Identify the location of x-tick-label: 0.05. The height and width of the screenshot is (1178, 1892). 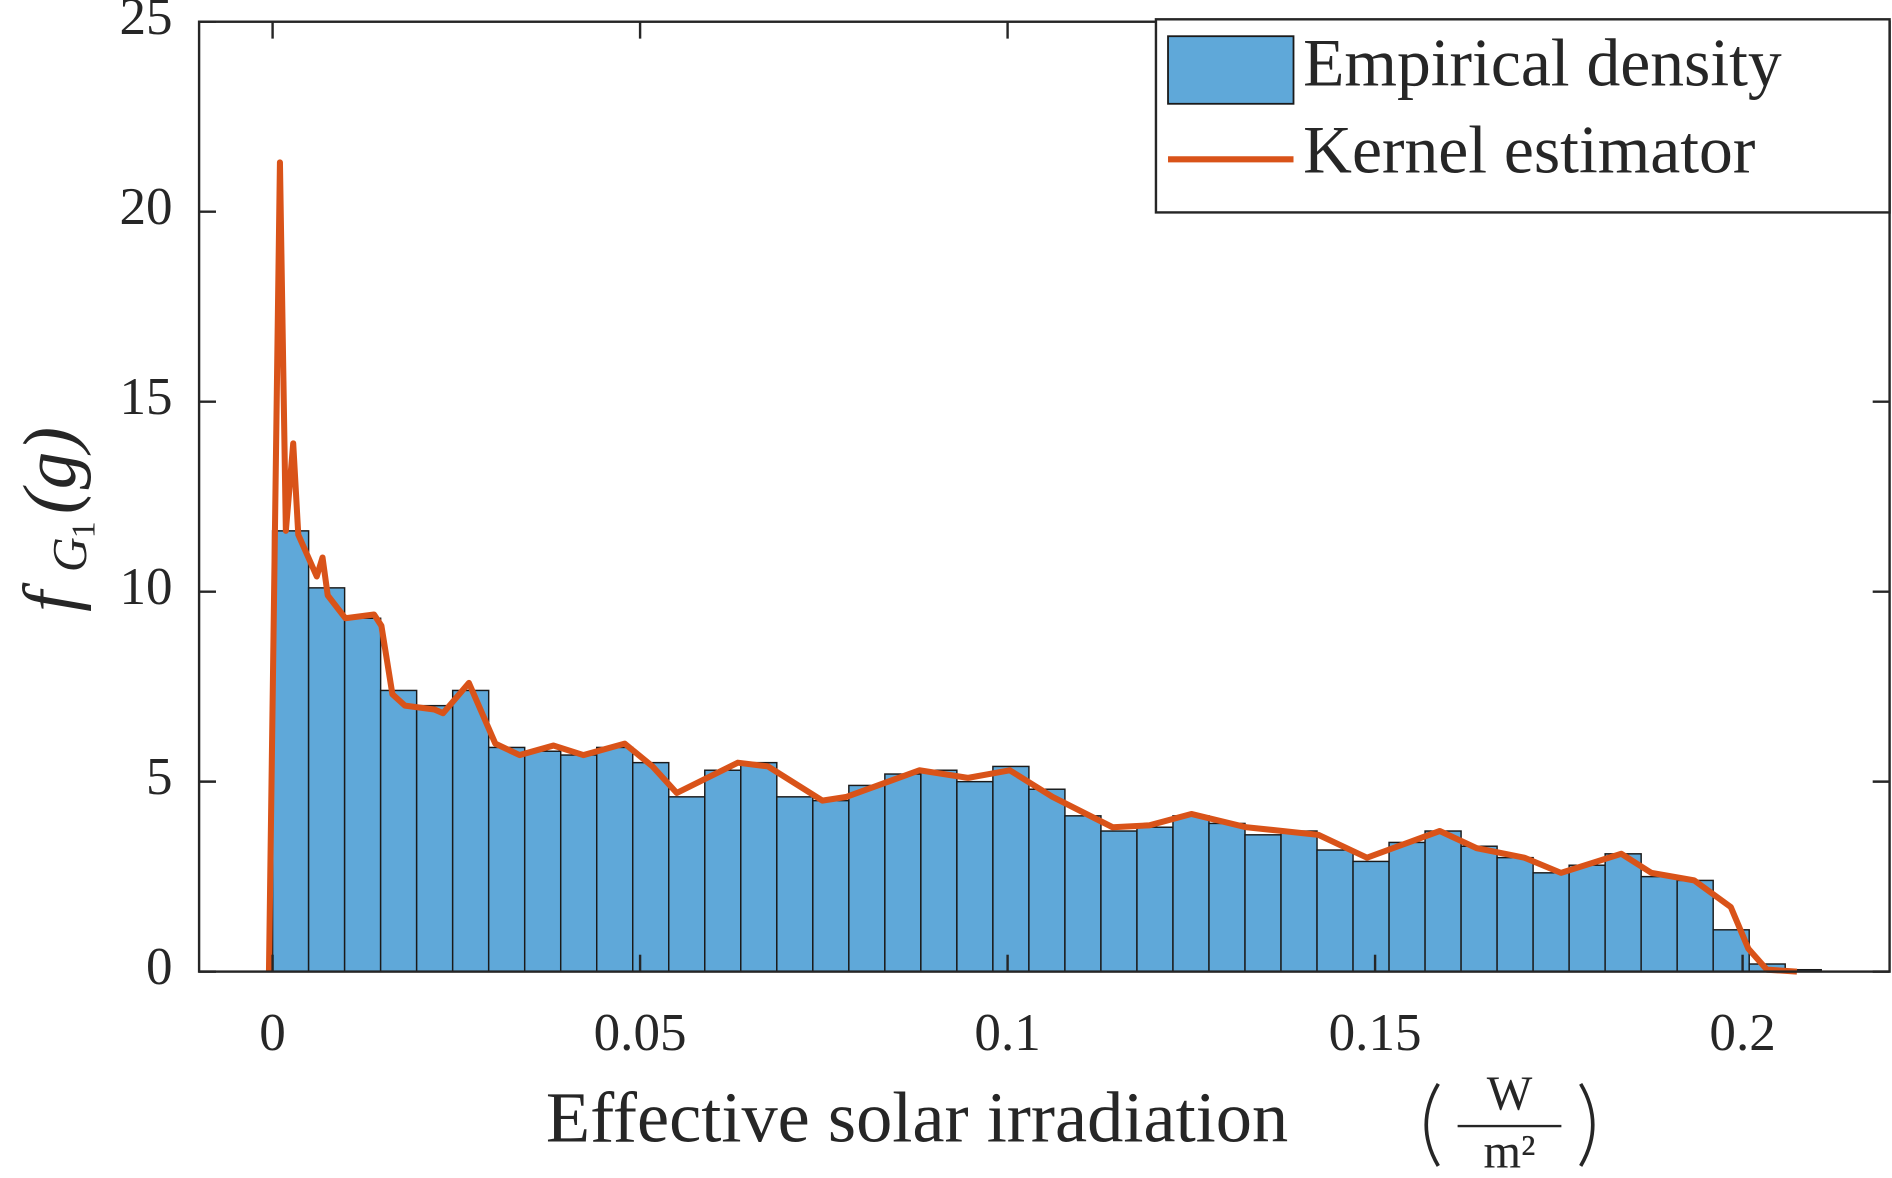
(640, 1033).